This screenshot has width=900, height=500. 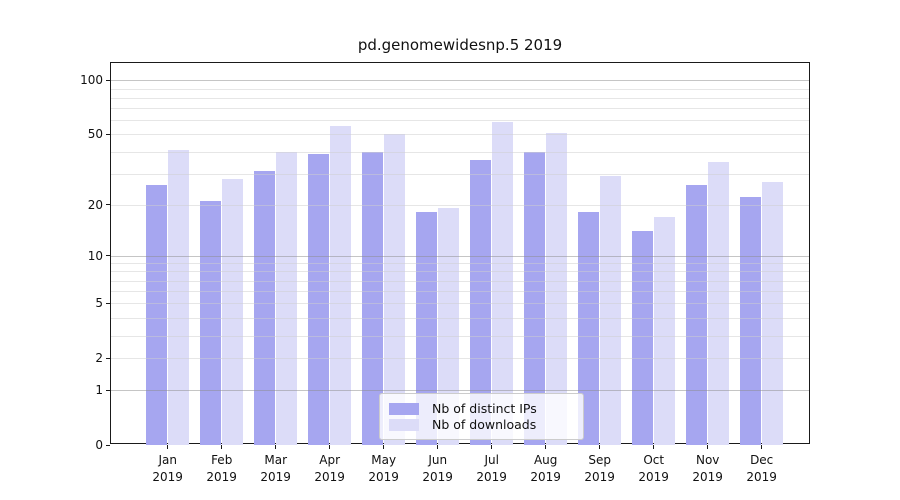 I want to click on bar-may-downloads, so click(x=395, y=289).